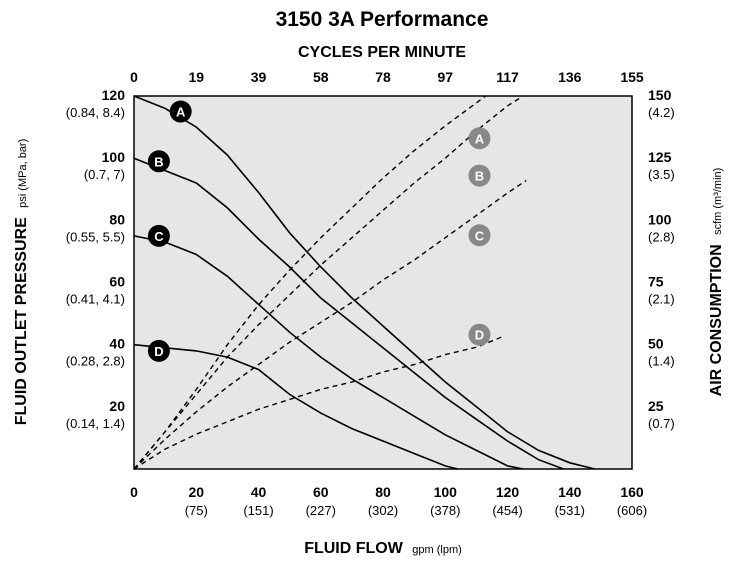  Describe the element at coordinates (196, 492) in the screenshot. I see `x-tick-label: 20` at that location.